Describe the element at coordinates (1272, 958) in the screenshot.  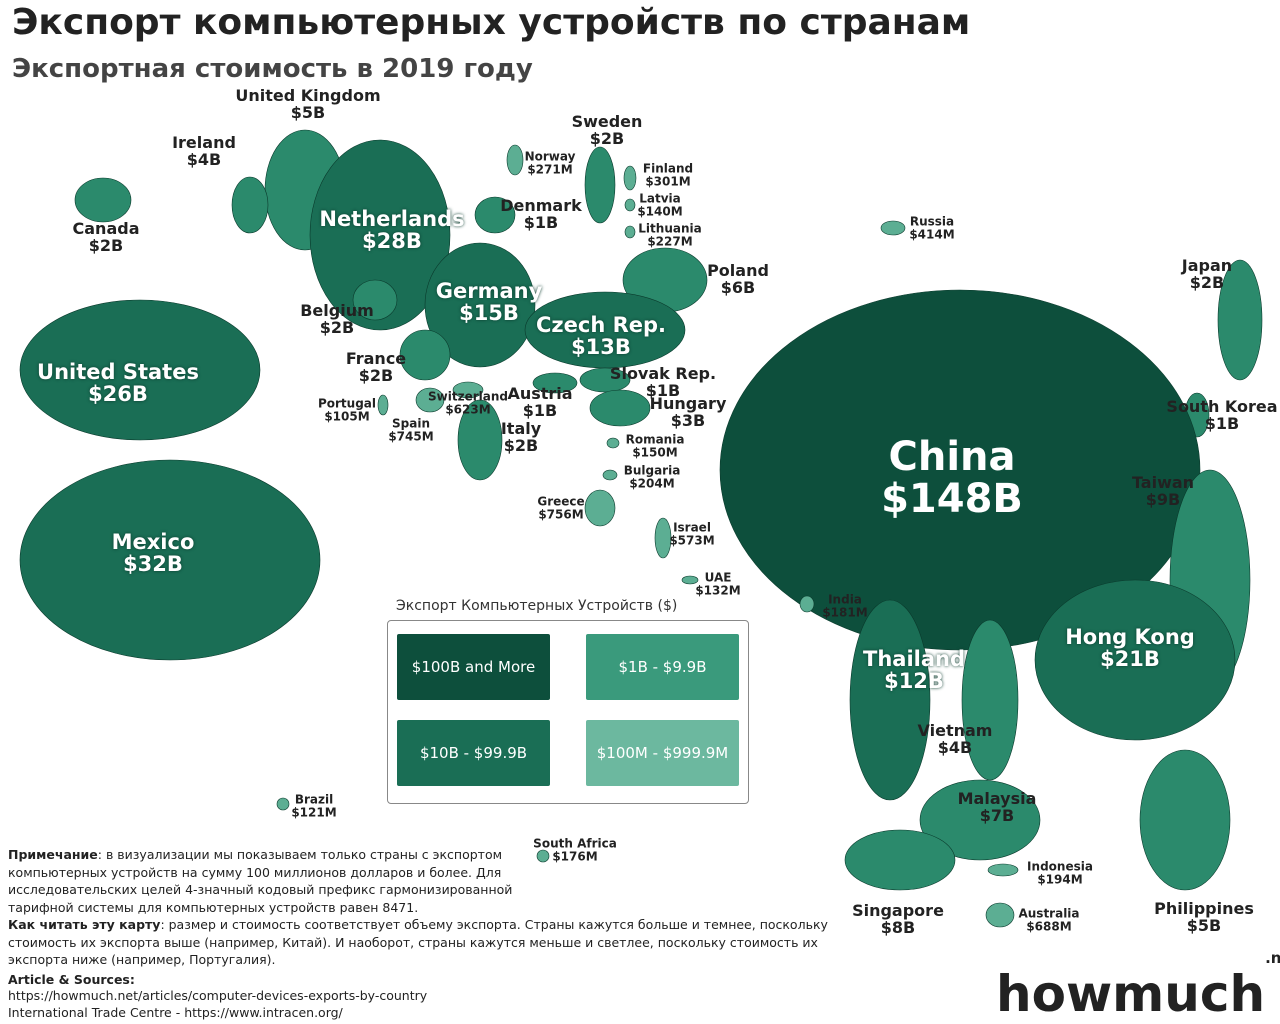
I see `logo-suffix: .net` at that location.